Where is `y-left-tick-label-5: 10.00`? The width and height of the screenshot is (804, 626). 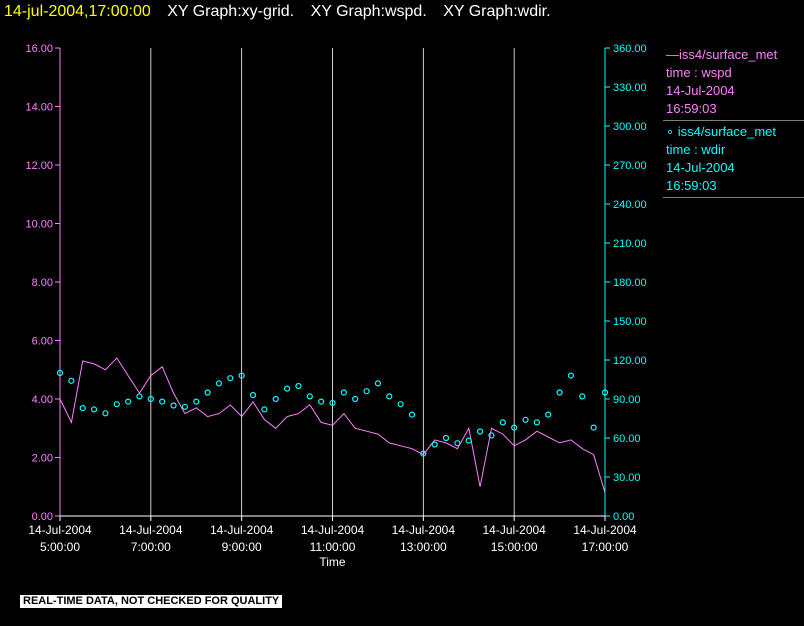
y-left-tick-label-5: 10.00 is located at coordinates (39, 225).